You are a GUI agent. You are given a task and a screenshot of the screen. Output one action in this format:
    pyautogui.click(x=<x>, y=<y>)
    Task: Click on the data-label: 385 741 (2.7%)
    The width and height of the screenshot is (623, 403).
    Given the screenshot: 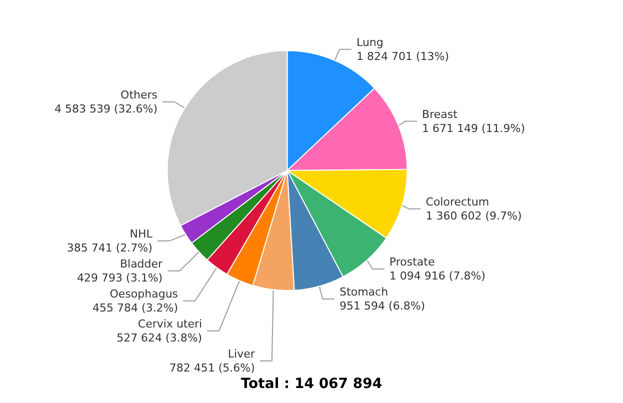 What is the action you would take?
    pyautogui.click(x=109, y=247)
    